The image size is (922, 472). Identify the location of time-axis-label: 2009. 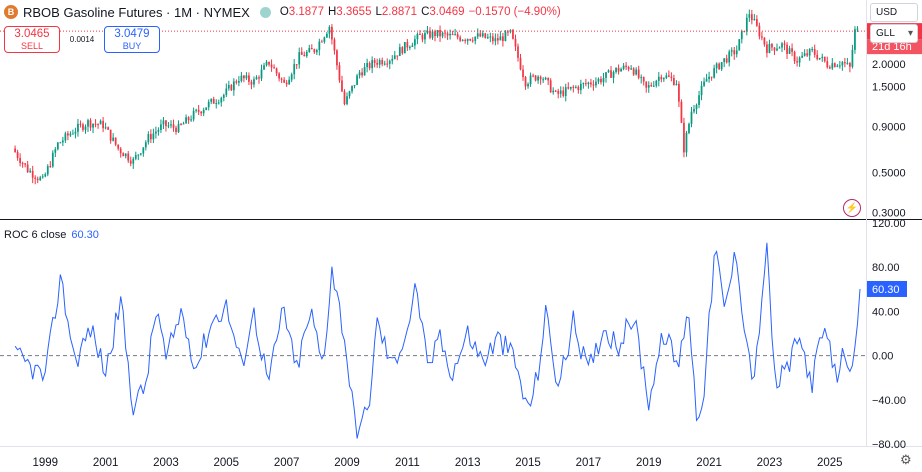
(347, 463).